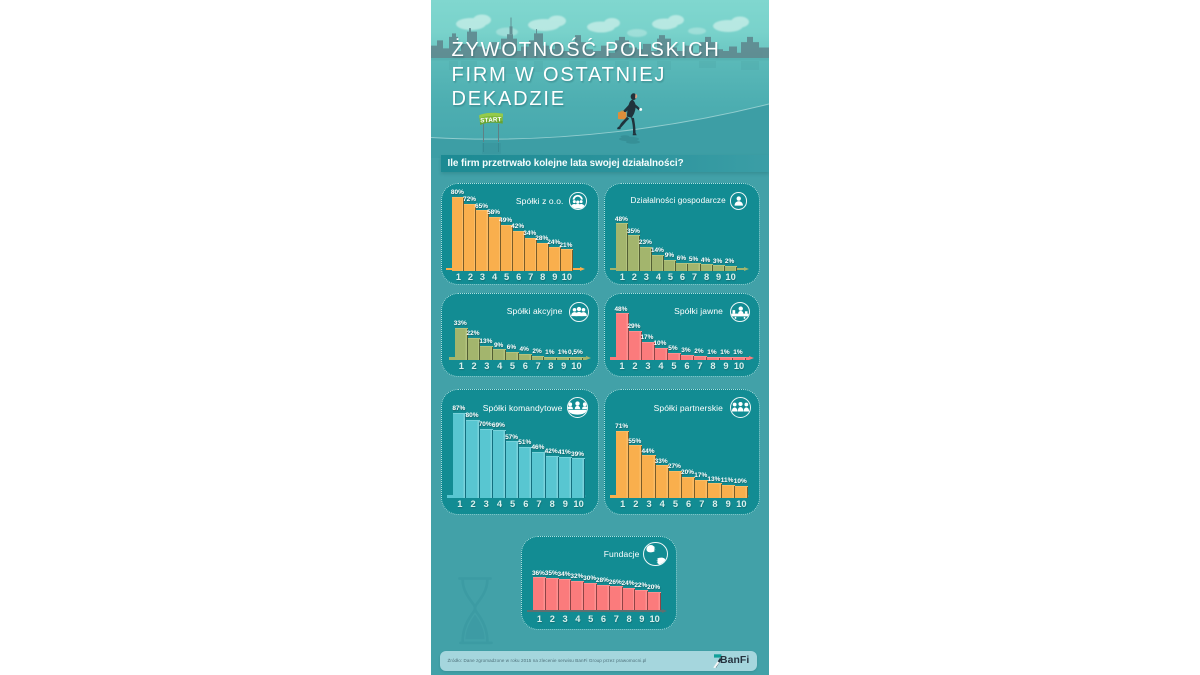 The width and height of the screenshot is (1200, 675). Describe the element at coordinates (491, 120) in the screenshot. I see `svg-text: START` at that location.